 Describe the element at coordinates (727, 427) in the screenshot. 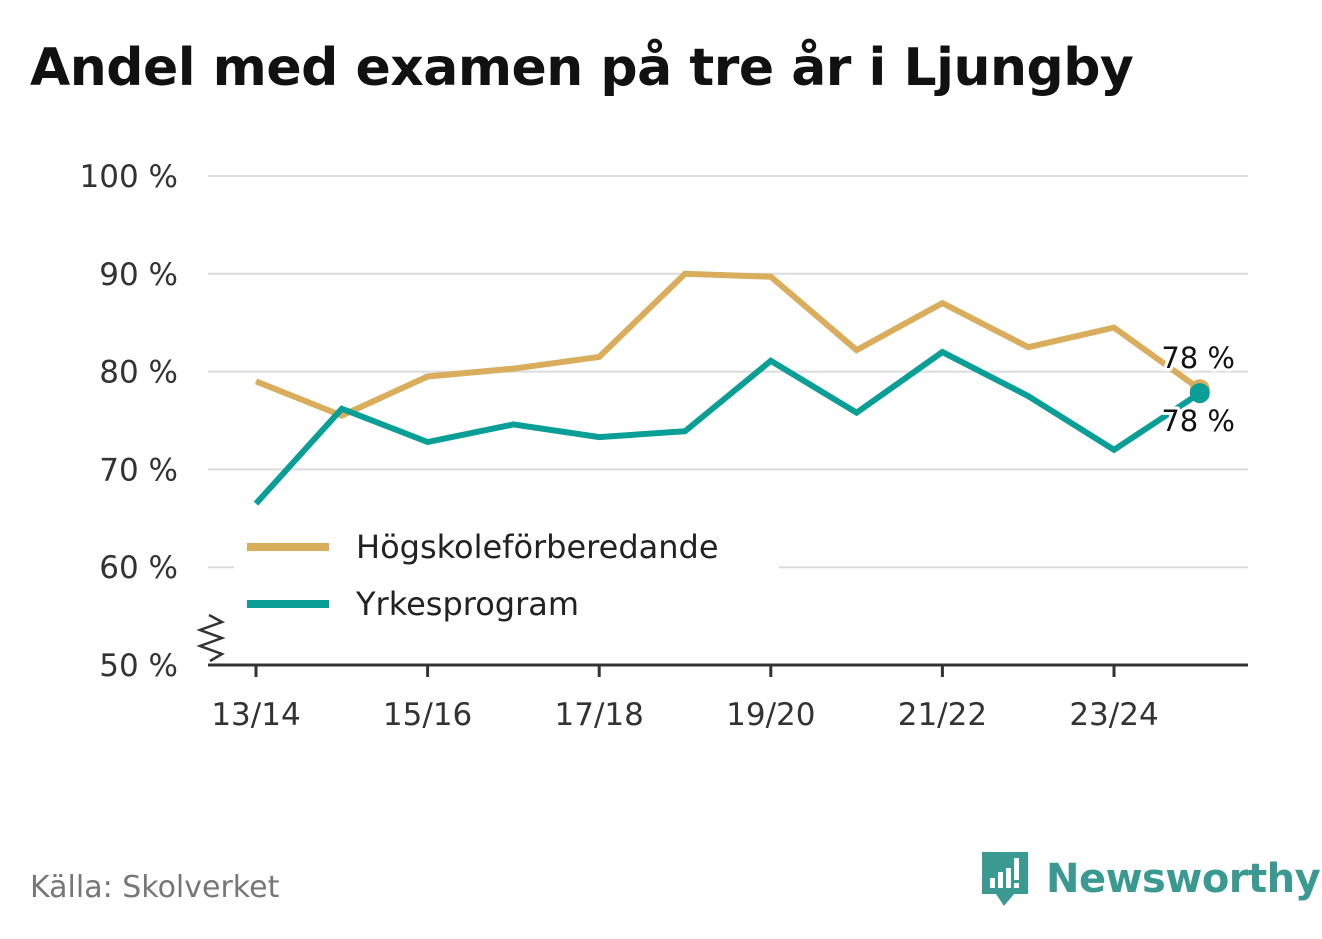

I see `series-line-yrkesprogram` at that location.